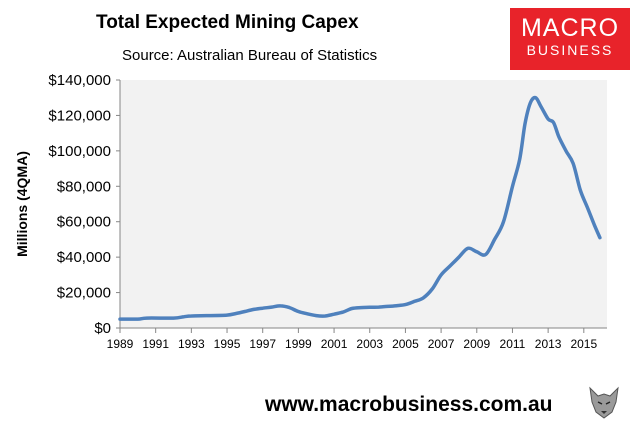 The width and height of the screenshot is (644, 429). I want to click on x-tick-label: 2001, so click(334, 344).